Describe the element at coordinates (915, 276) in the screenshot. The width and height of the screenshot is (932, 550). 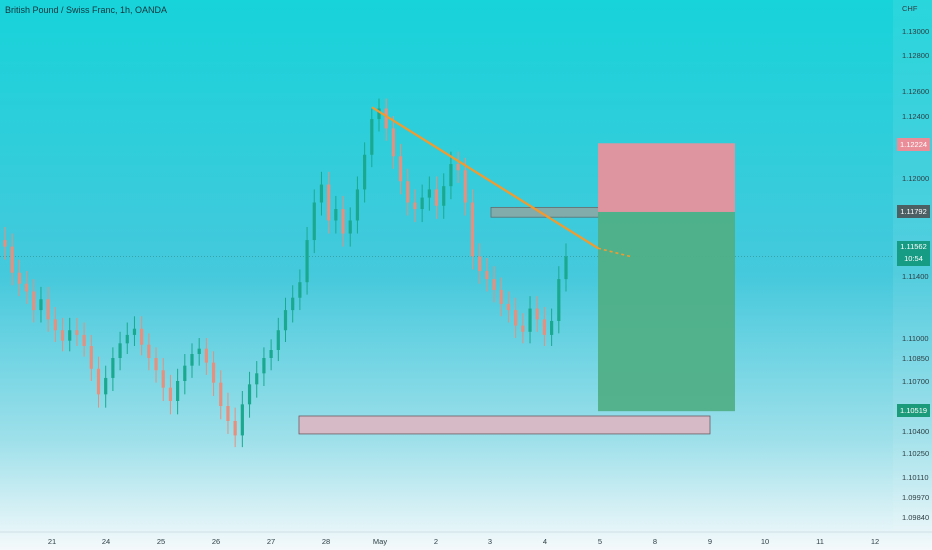
I see `y-tick-label: 1.11400` at that location.